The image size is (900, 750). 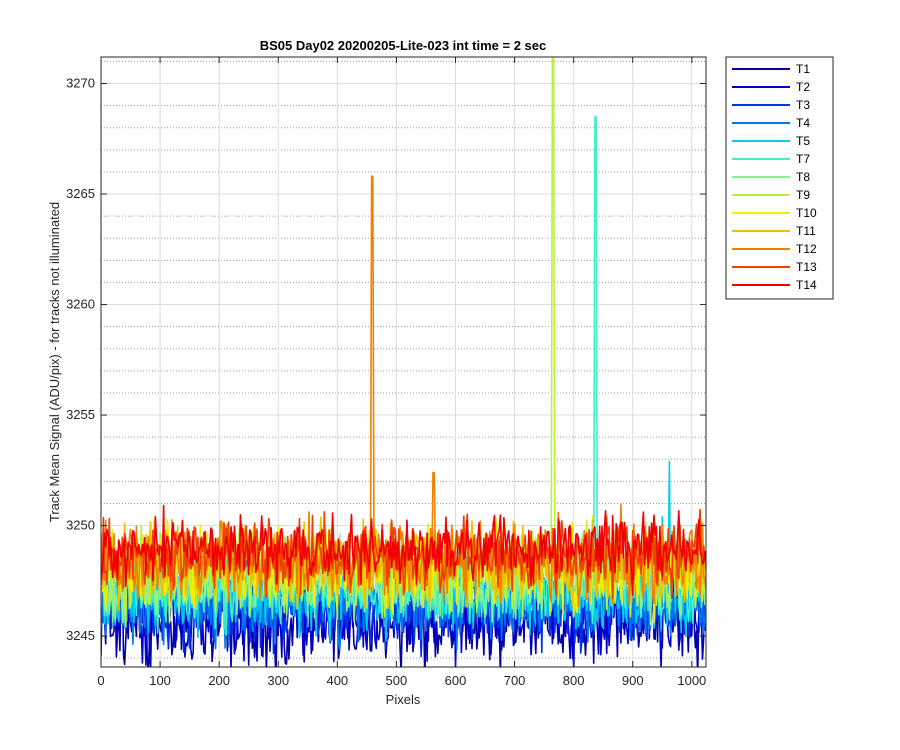 I want to click on x-axis-label: Pixels, so click(x=403, y=699).